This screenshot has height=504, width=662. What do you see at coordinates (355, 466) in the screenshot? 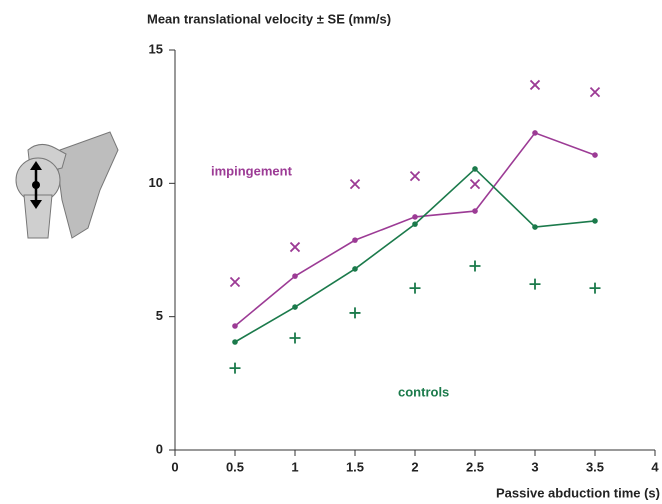
I see `x-tick-label: 1.5` at bounding box center [355, 466].